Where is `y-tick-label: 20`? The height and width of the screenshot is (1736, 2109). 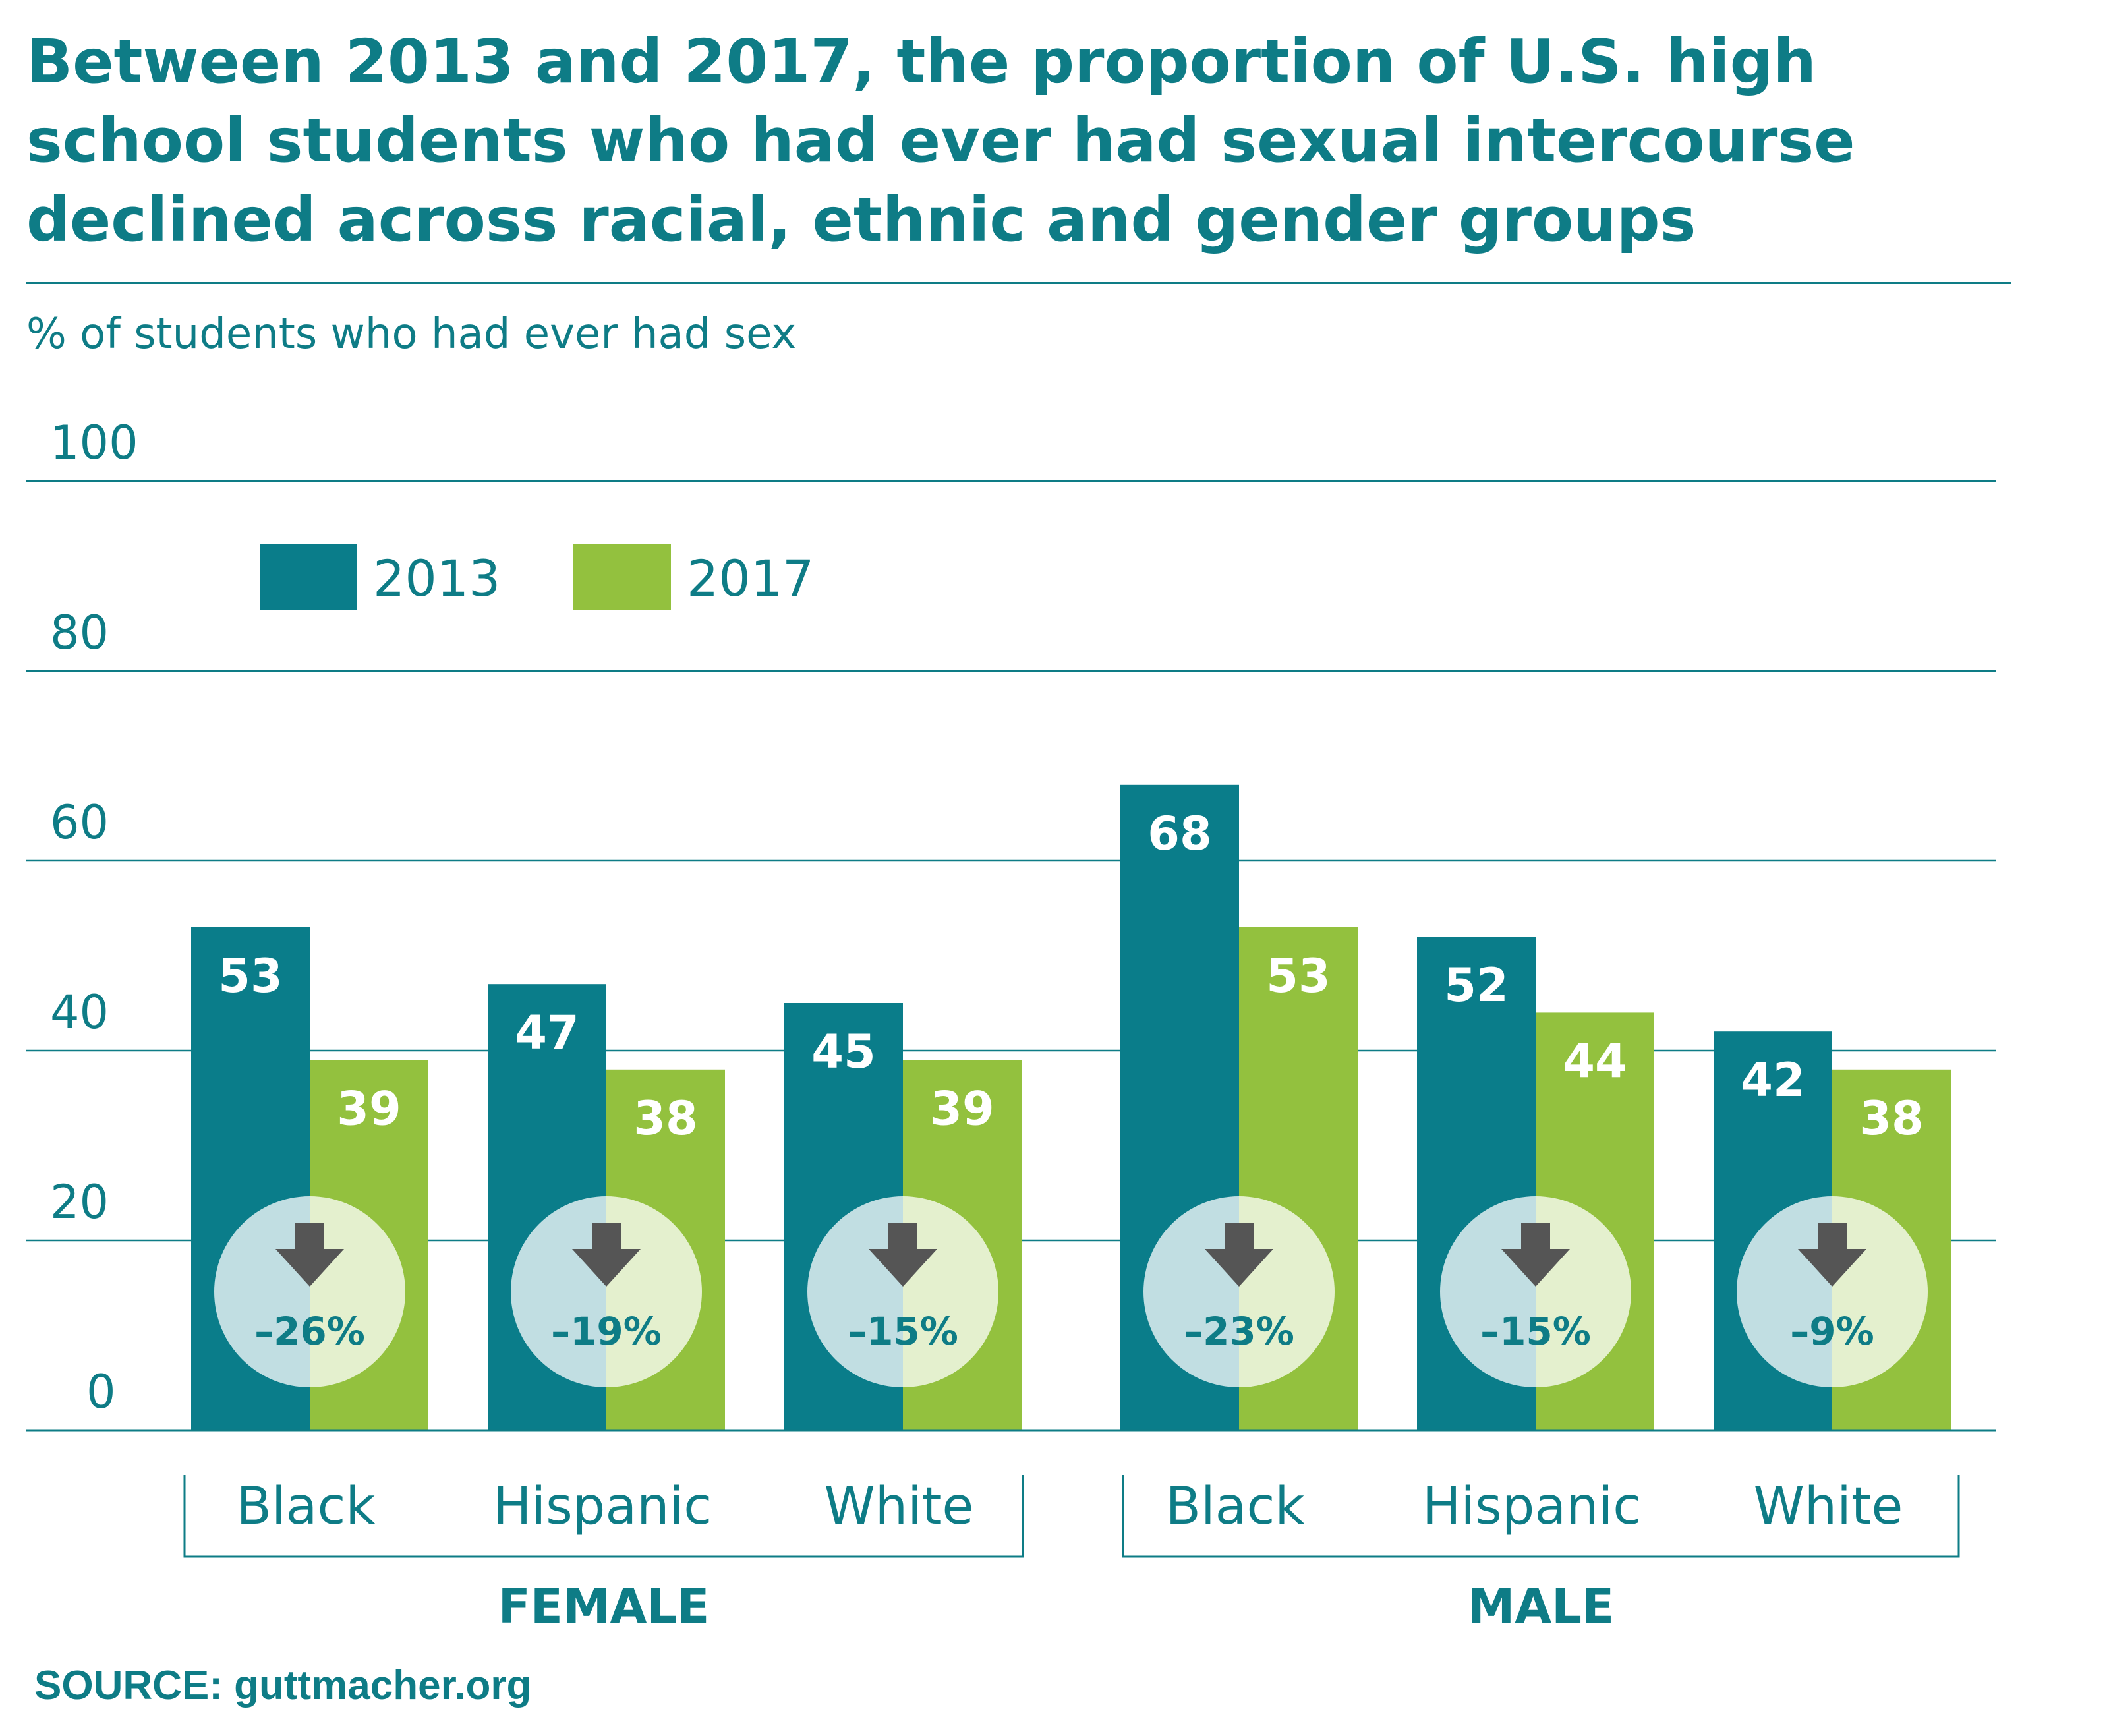 y-tick-label: 20 is located at coordinates (79, 1202).